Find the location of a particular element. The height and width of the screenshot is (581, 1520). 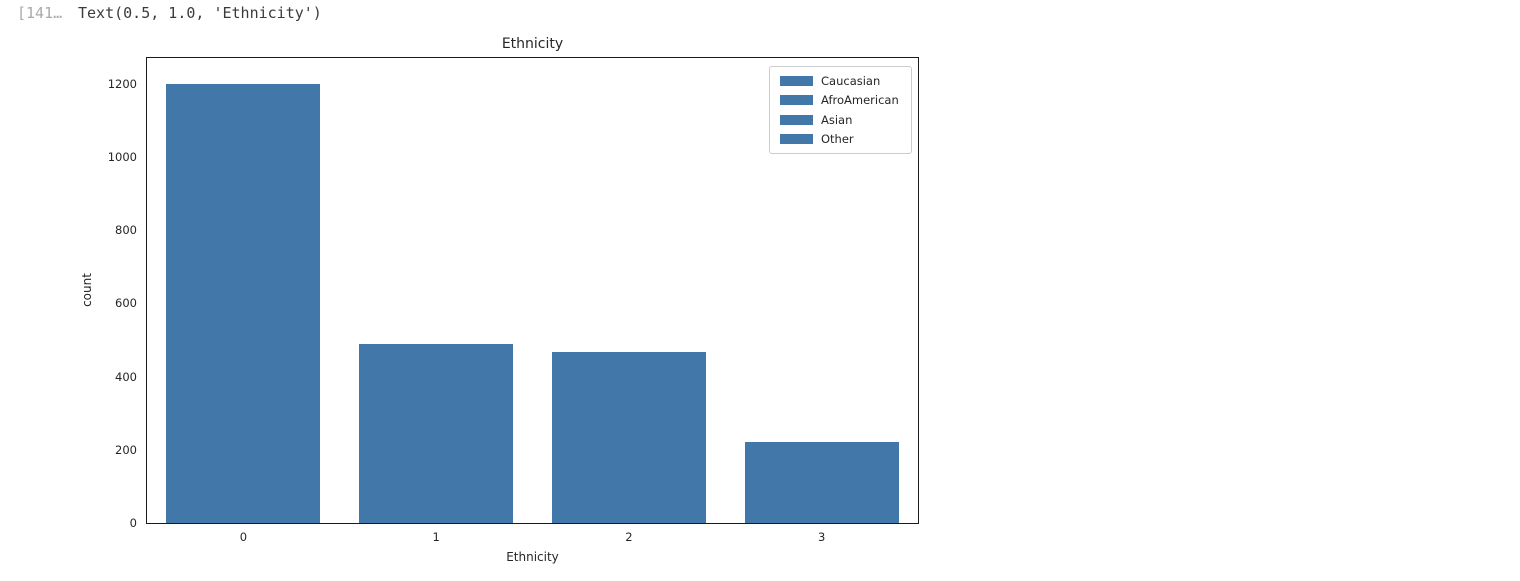

legend-entry: Caucasian is located at coordinates (840, 81).